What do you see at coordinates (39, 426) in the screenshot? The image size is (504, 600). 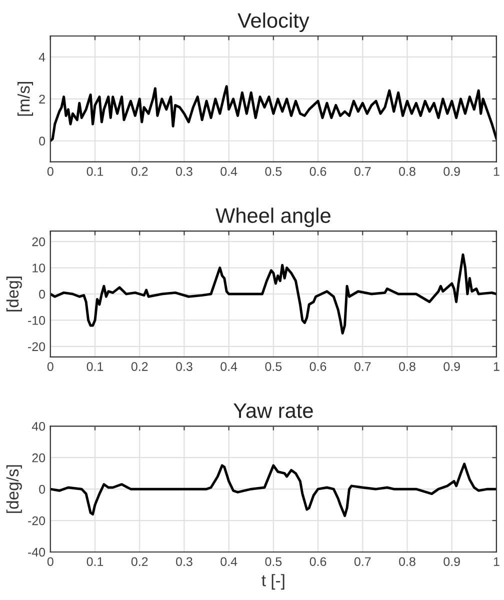 I see `y-tick-label: 40` at bounding box center [39, 426].